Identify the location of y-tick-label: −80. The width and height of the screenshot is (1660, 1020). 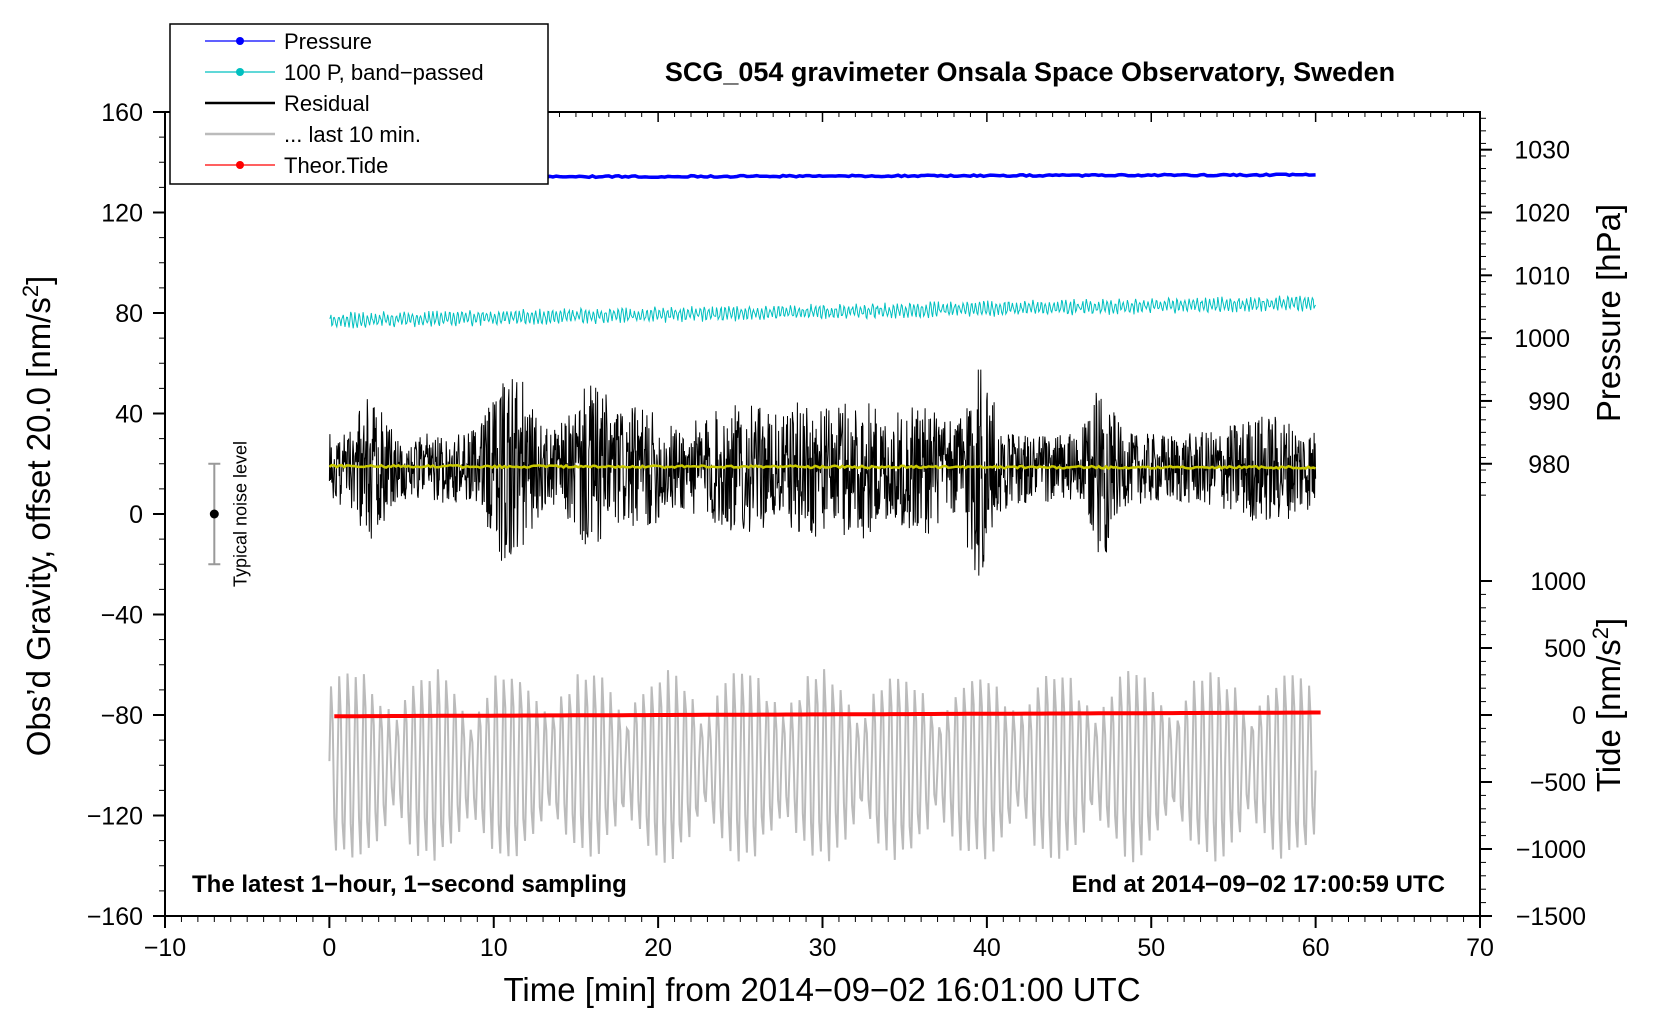
(122, 716).